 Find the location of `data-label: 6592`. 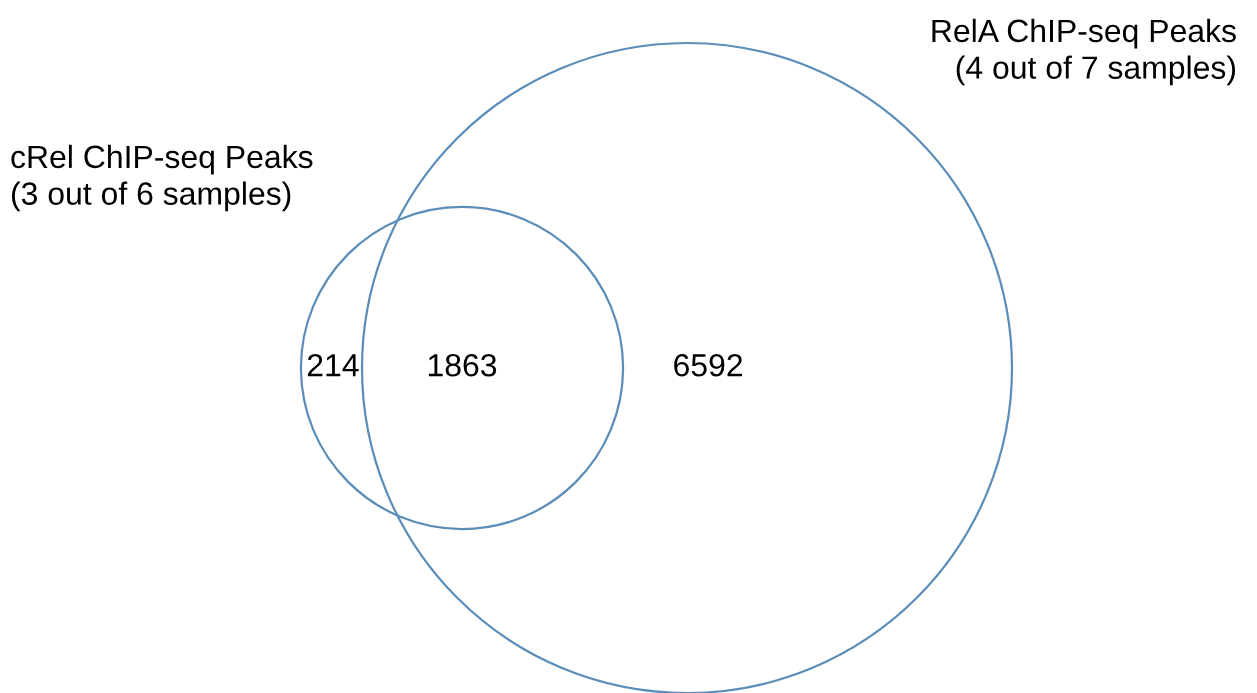

data-label: 6592 is located at coordinates (708, 365).